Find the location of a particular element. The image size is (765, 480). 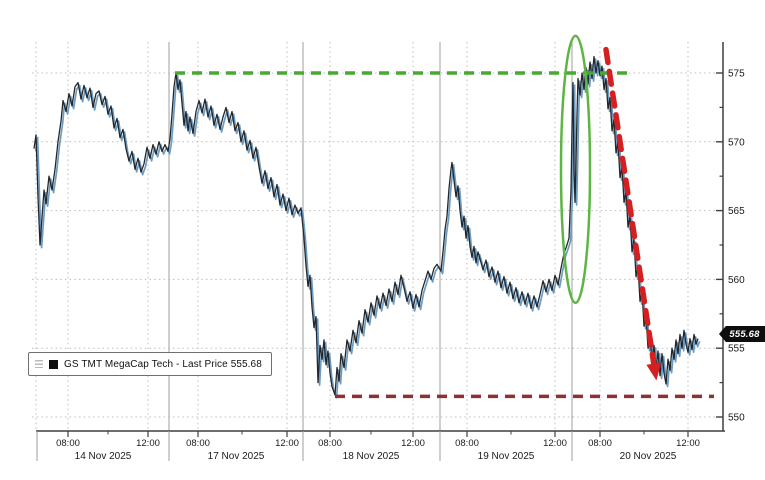

down-arrow-head is located at coordinates (654, 371).